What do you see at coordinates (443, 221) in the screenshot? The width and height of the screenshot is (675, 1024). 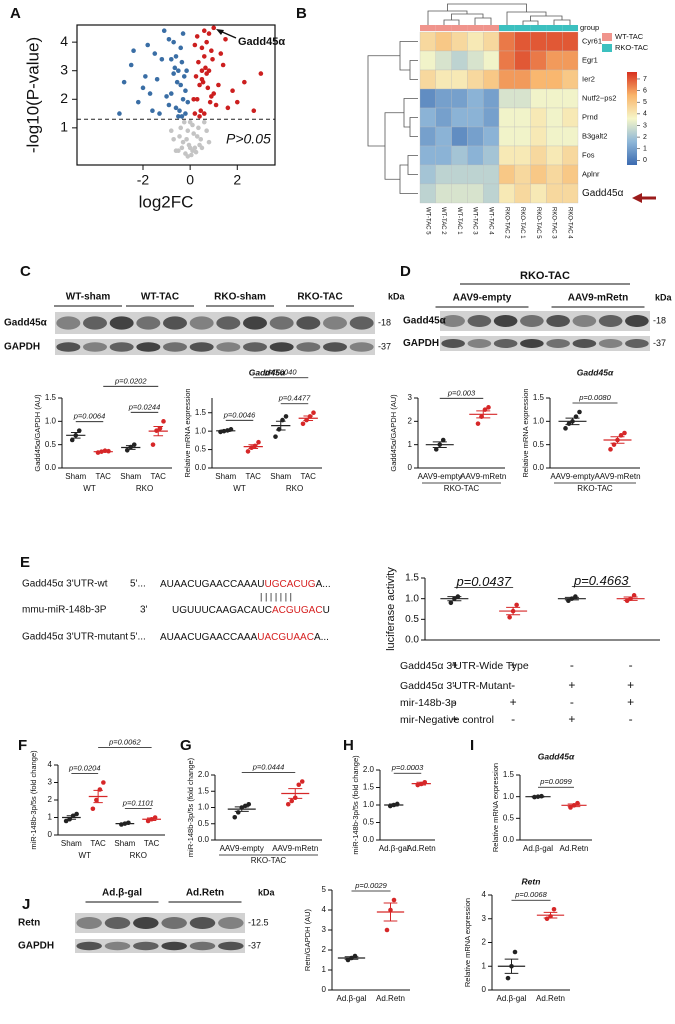 I see `column-label: WT-TAC 2` at bounding box center [443, 221].